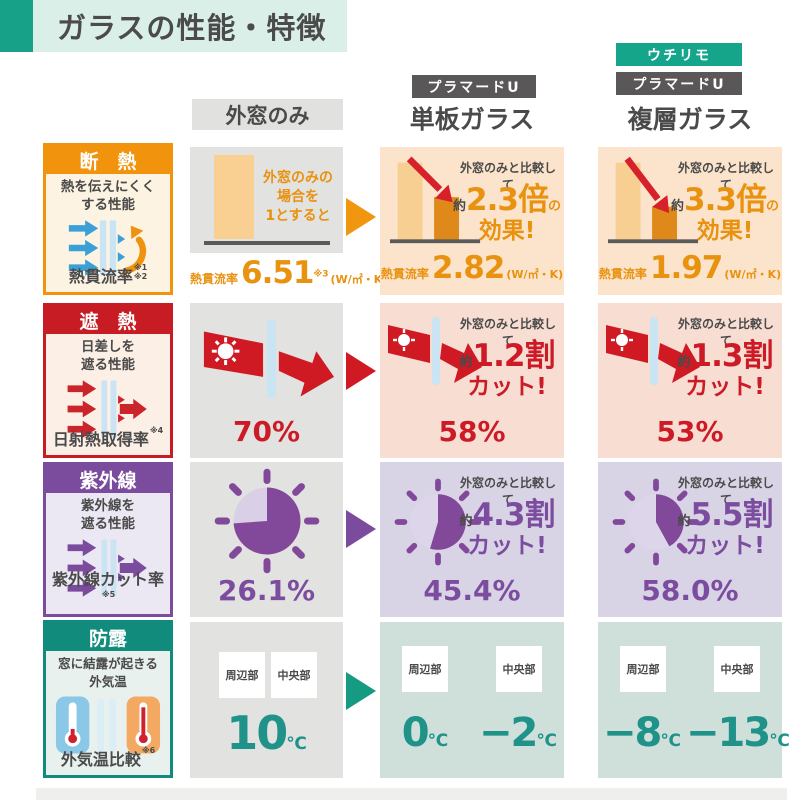 This screenshot has height=800, width=800. I want to click on insulation-metric-label: 熱貫流率※1 ※2, so click(108, 275).